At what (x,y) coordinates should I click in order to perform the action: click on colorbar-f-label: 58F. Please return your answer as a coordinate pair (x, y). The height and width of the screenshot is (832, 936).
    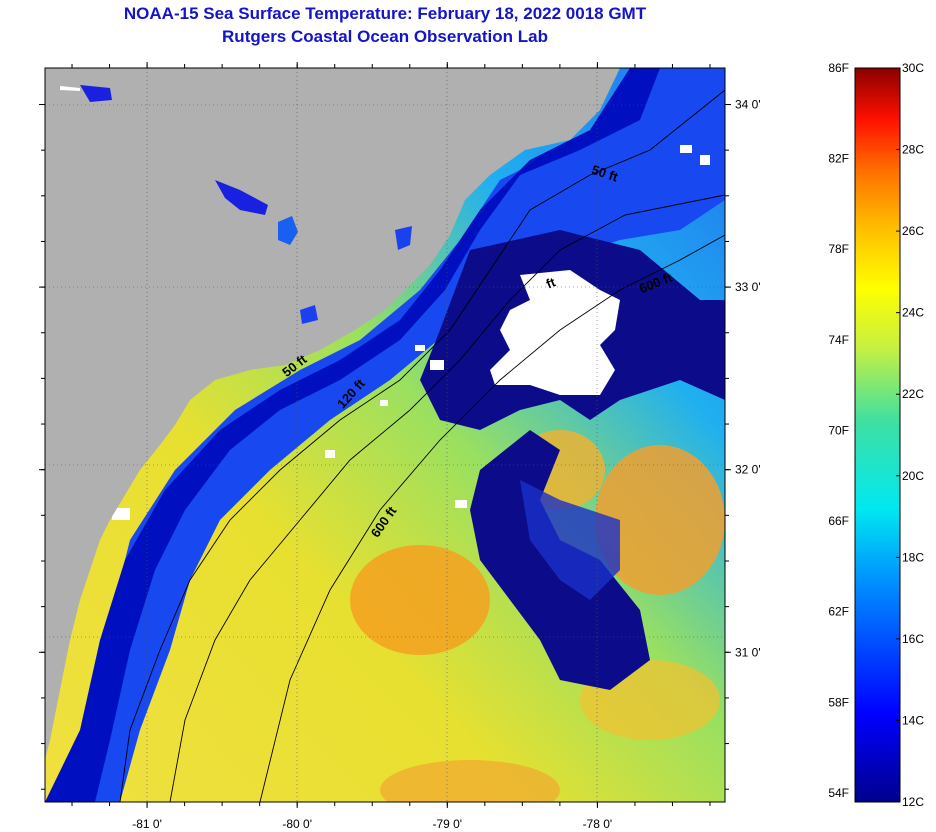
    Looking at the image, I should click on (838, 702).